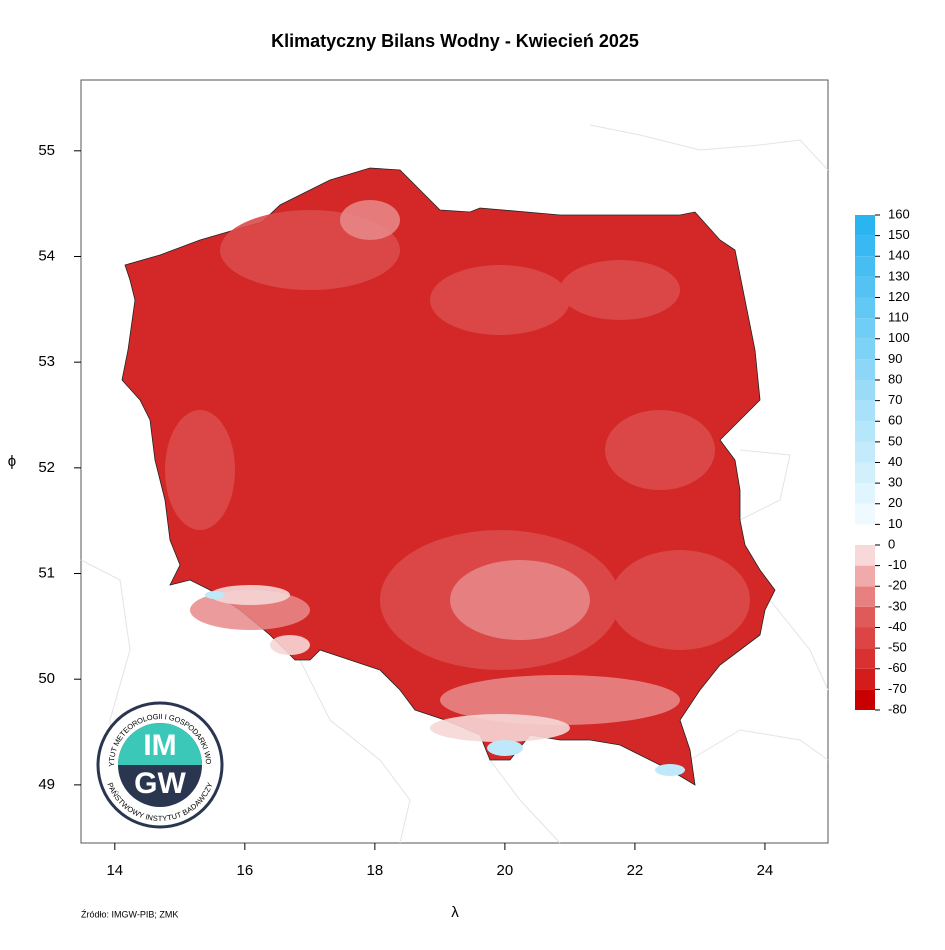 The image size is (945, 950). Describe the element at coordinates (455, 912) in the screenshot. I see `x-axis-label: λ` at that location.